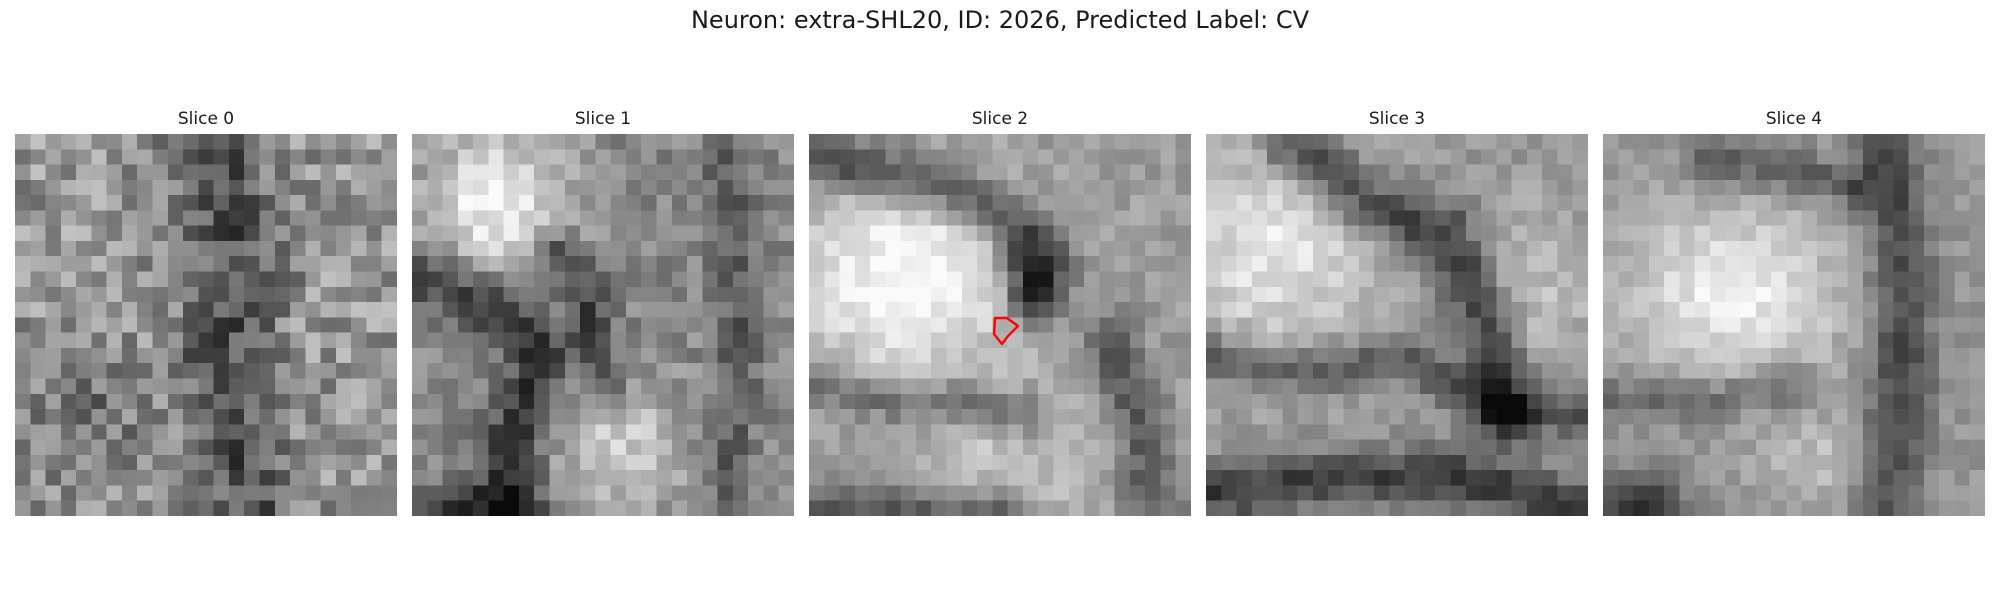  I want to click on slice-panel-2: Slice 2, so click(1000, 312).